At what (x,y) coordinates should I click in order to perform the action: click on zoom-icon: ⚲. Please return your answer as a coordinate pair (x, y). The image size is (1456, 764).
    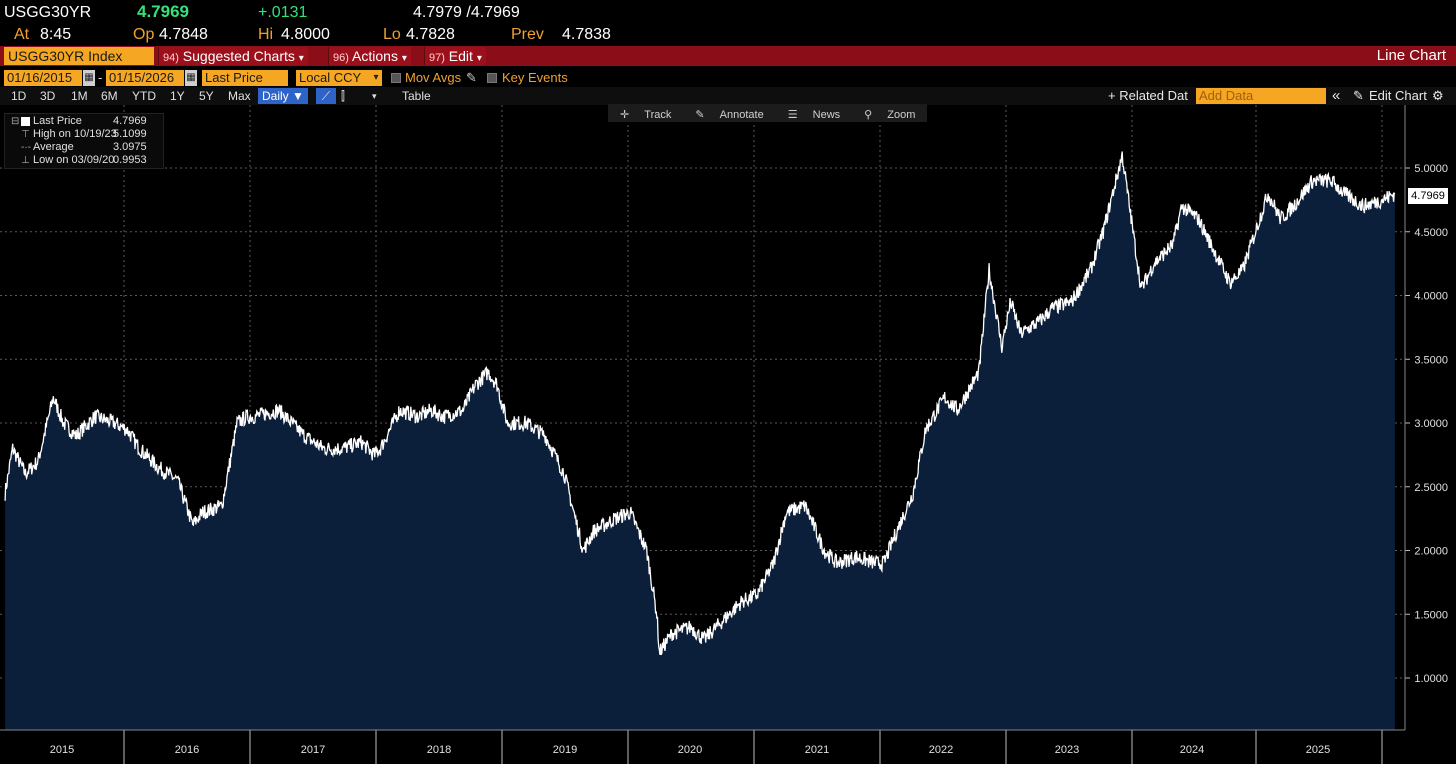
    Looking at the image, I should click on (868, 115).